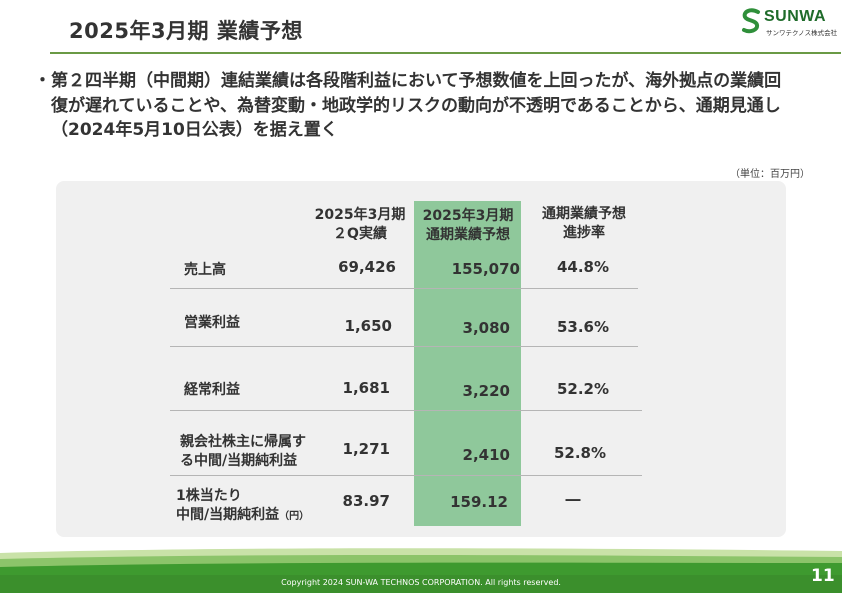 The width and height of the screenshot is (842, 593). I want to click on cell-full-year-forecast: 155,070, so click(485, 269).